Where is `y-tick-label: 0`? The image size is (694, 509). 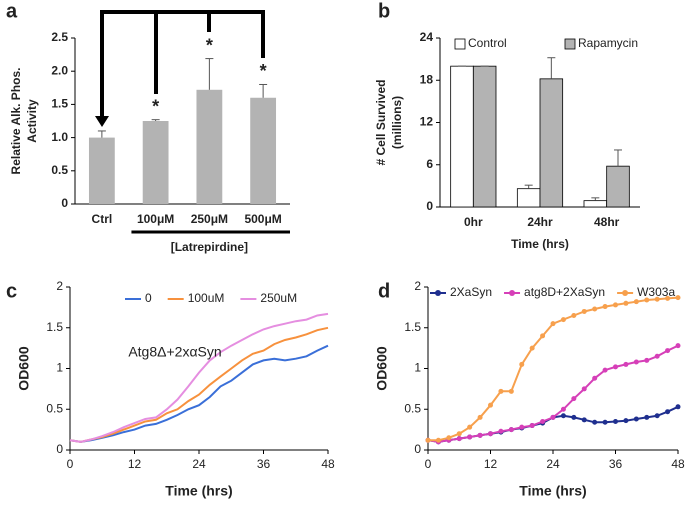
y-tick-label: 0 is located at coordinates (417, 449).